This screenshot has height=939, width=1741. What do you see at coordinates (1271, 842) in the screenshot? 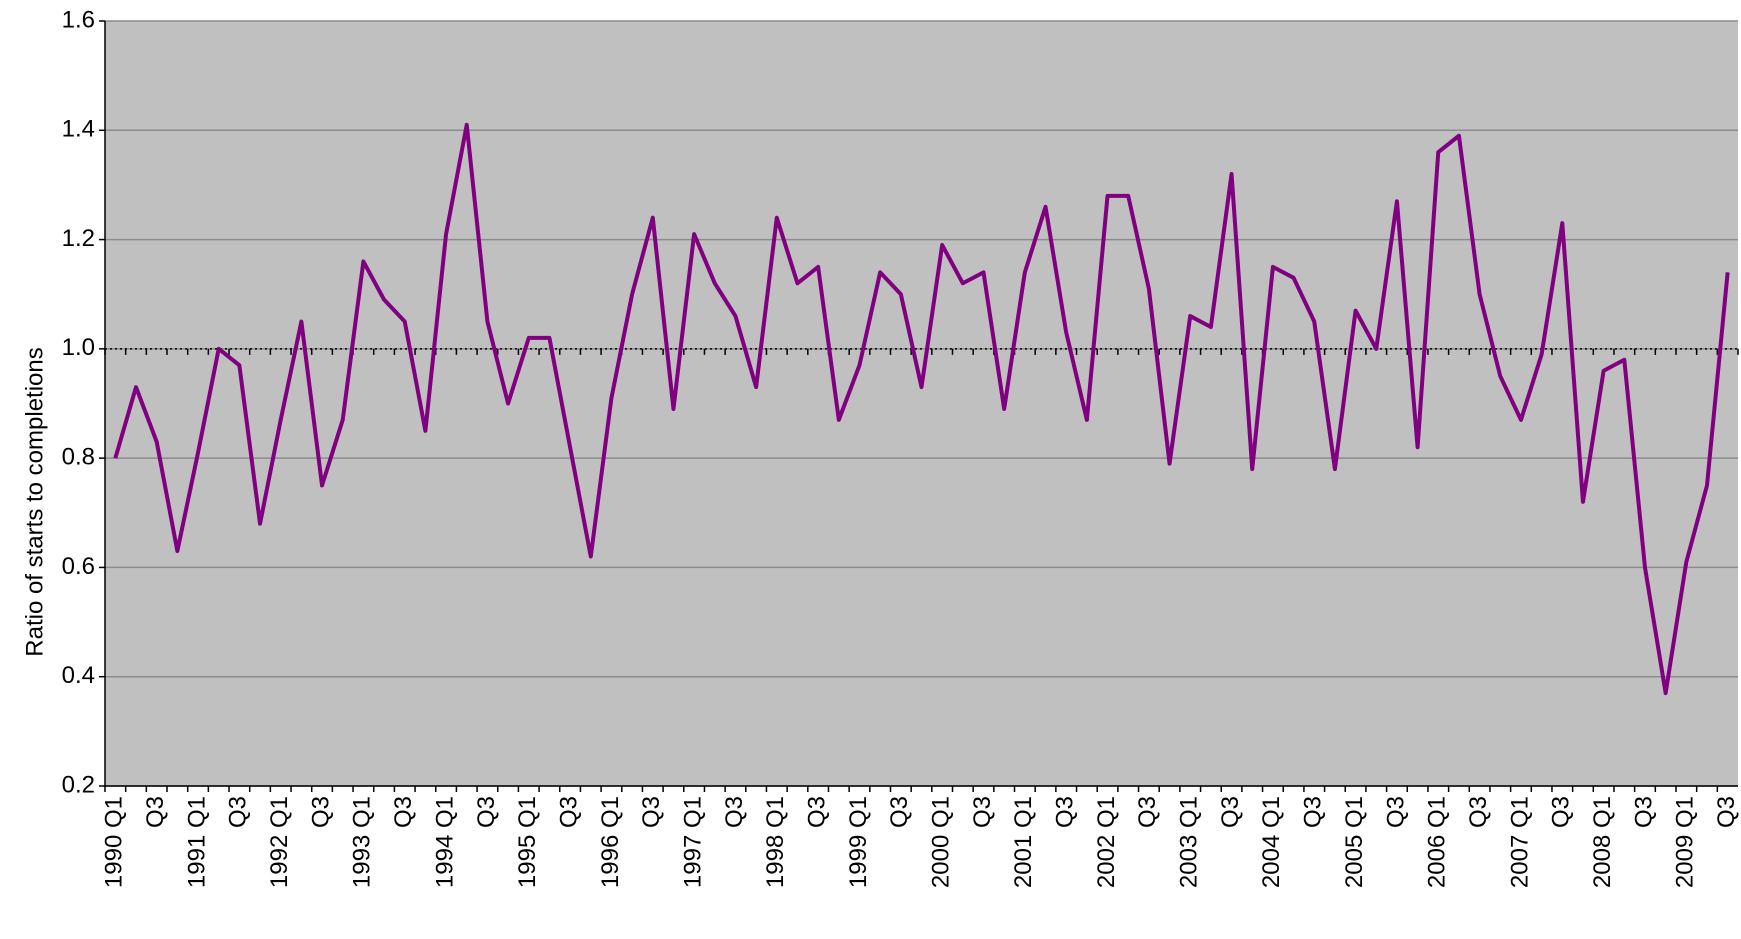
I see `x-tick-label: 2004 Q1` at bounding box center [1271, 842].